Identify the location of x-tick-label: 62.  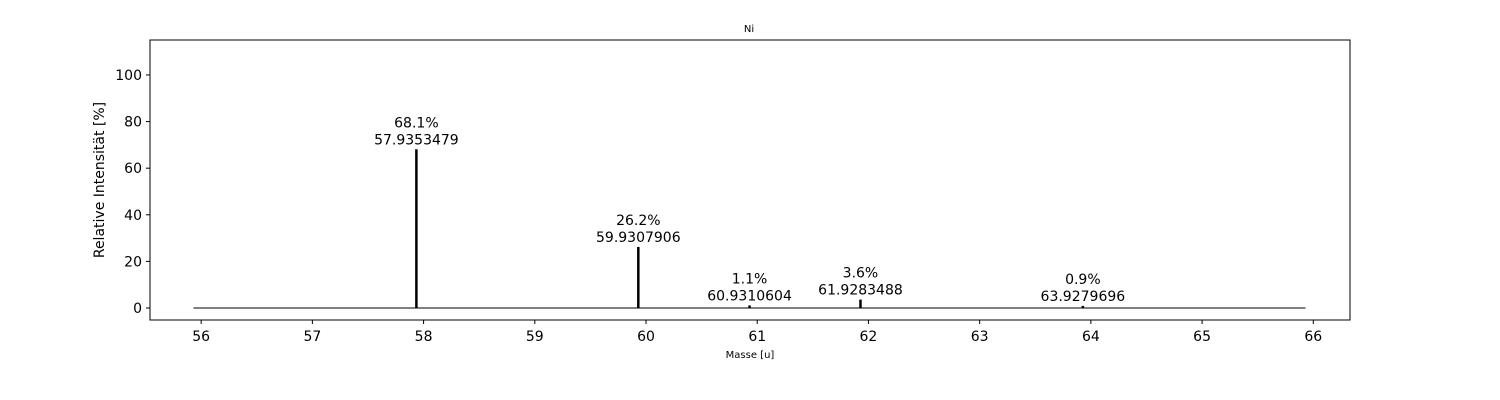
(869, 337).